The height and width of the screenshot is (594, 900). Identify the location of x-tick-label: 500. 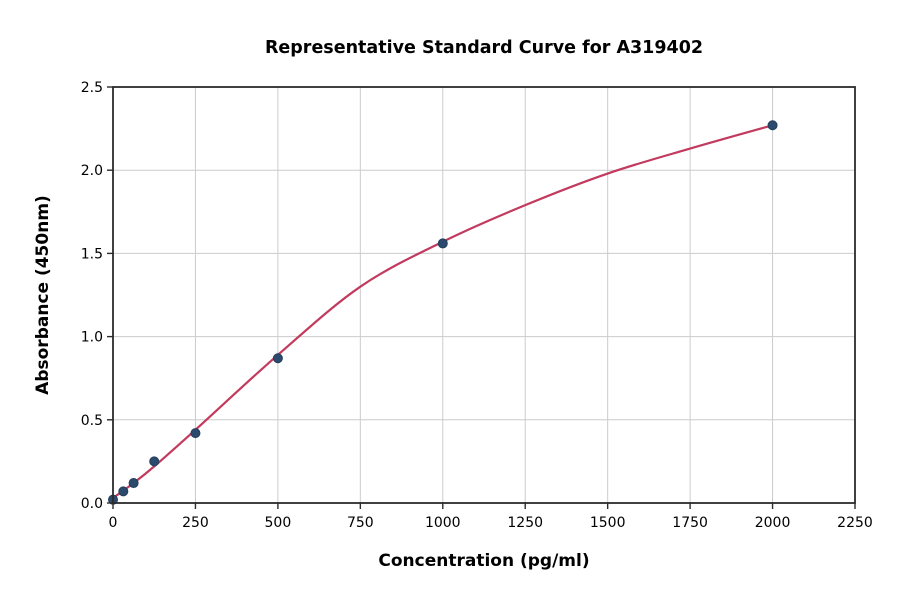
(278, 523).